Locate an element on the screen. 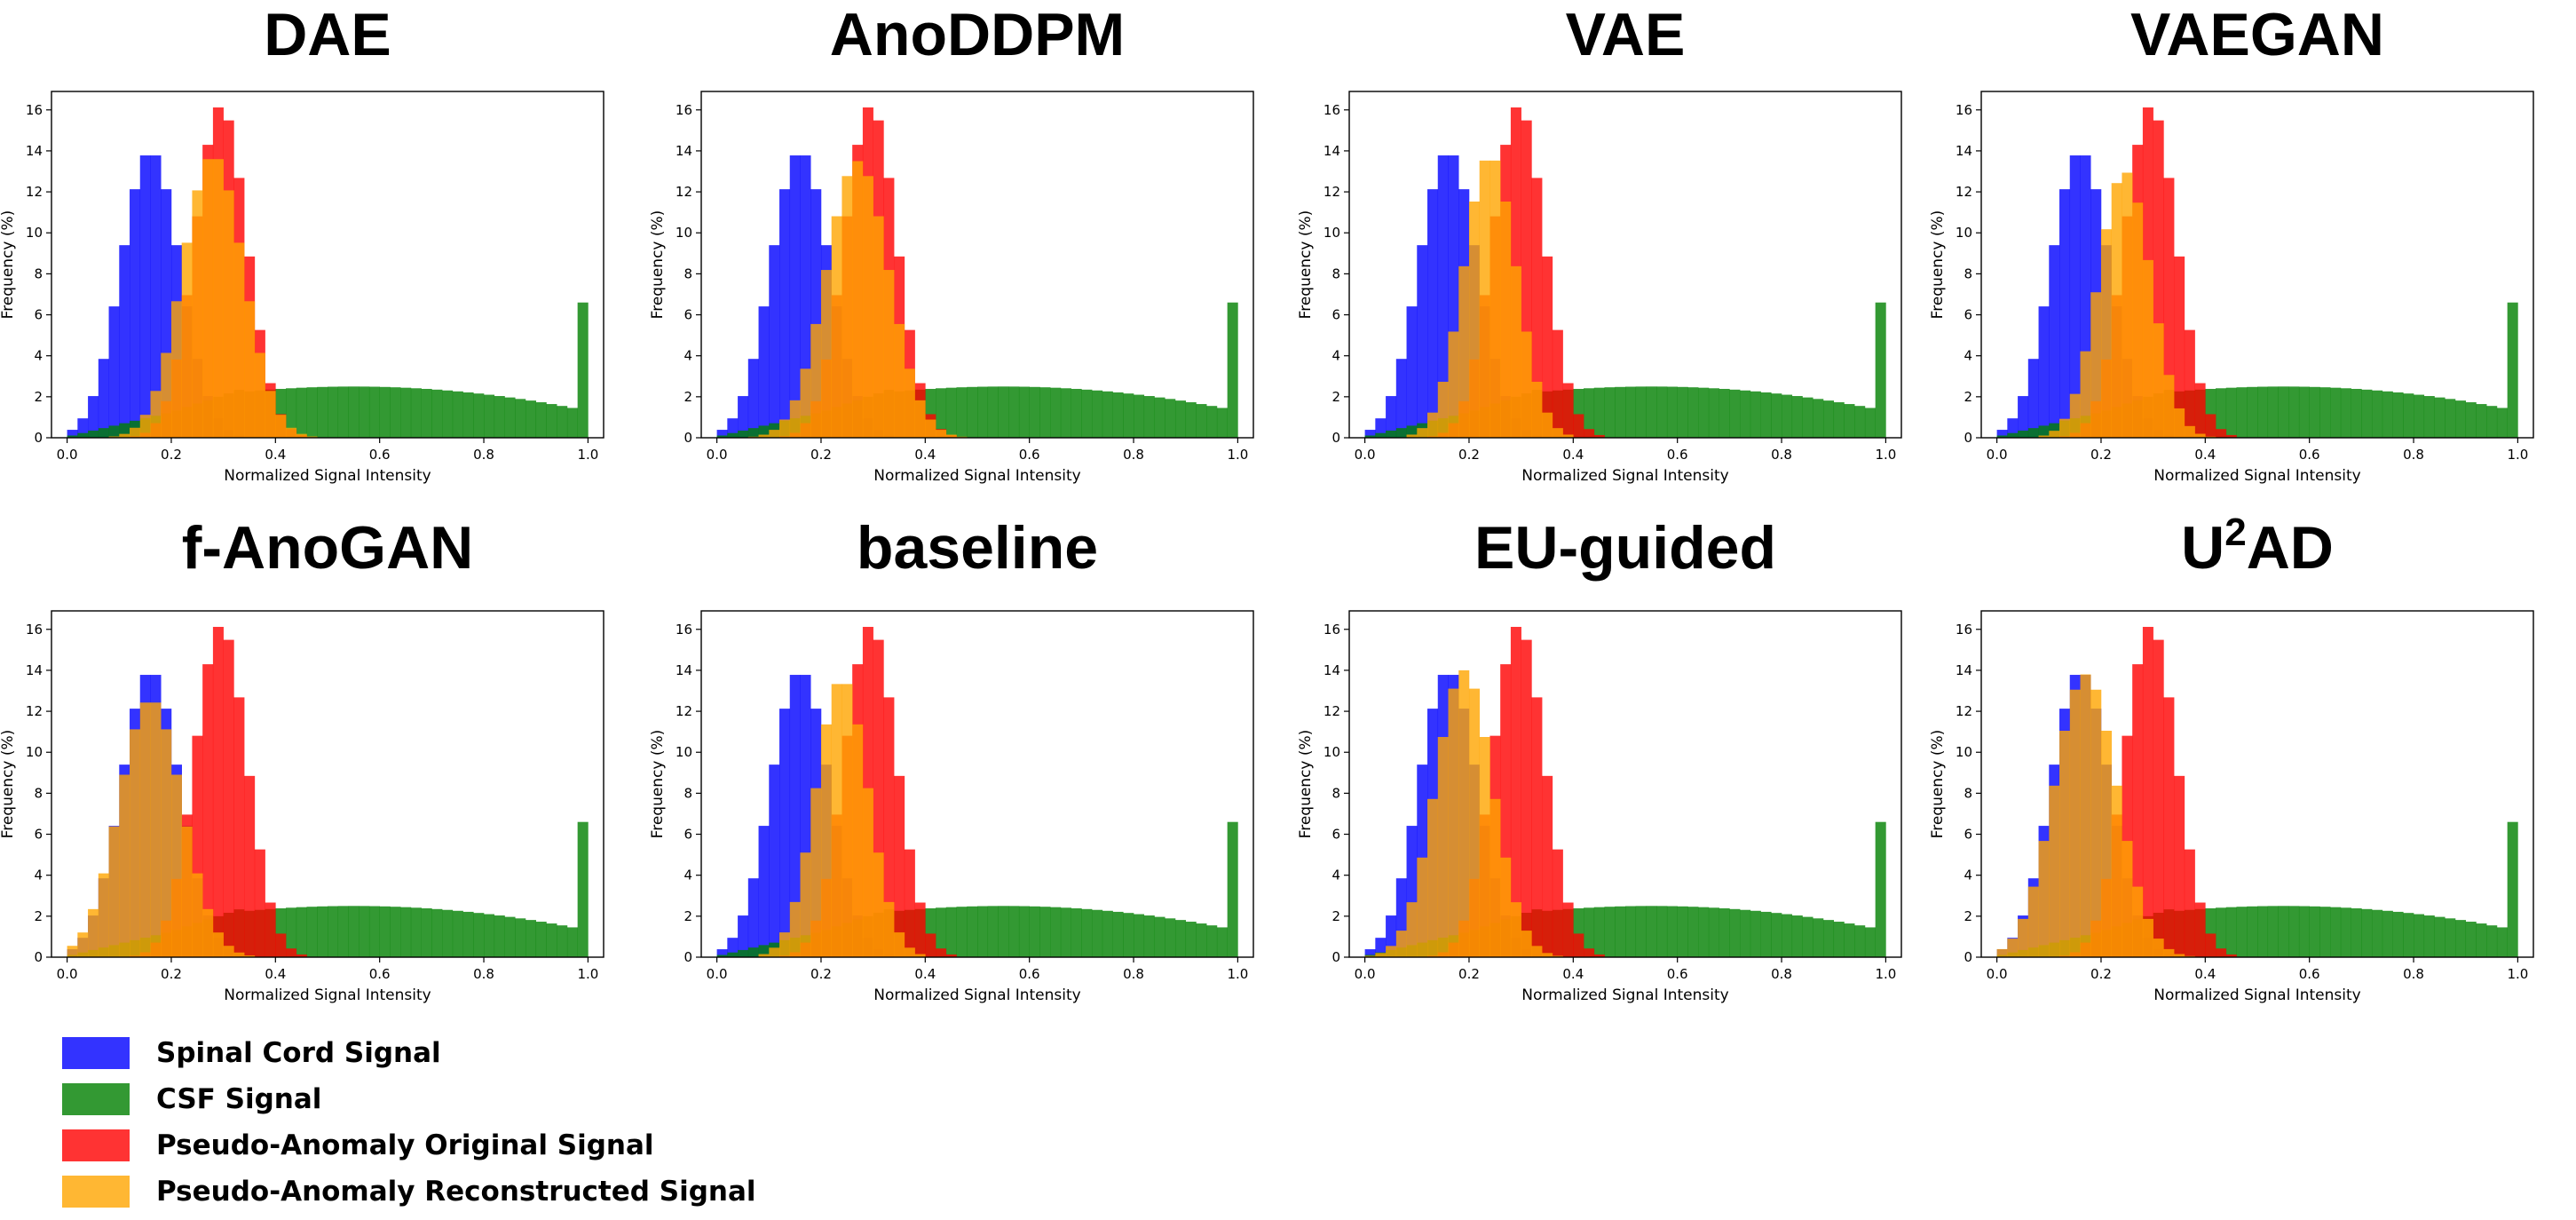 The height and width of the screenshot is (1220, 2576). panel-title-text: f-AnoGAN is located at coordinates (328, 548).